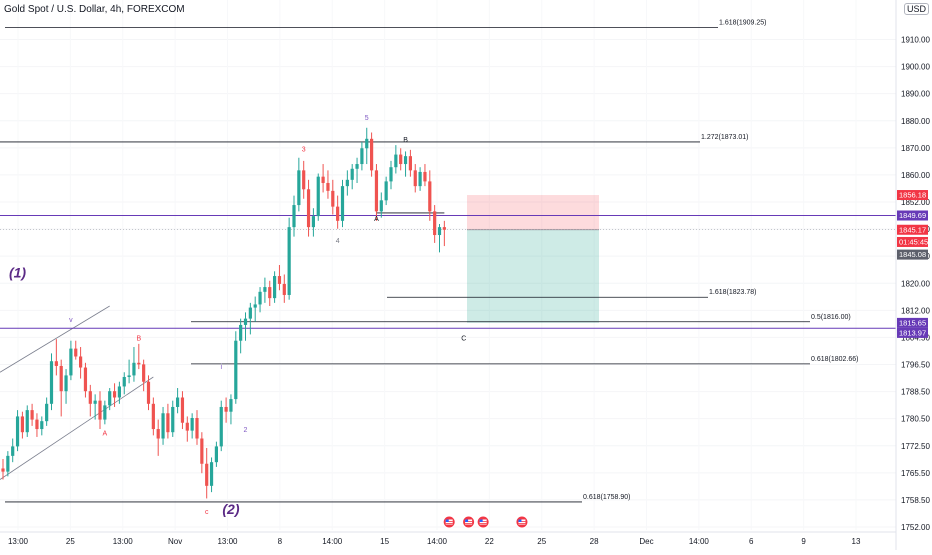  I want to click on position-stop-zone, so click(533, 212).